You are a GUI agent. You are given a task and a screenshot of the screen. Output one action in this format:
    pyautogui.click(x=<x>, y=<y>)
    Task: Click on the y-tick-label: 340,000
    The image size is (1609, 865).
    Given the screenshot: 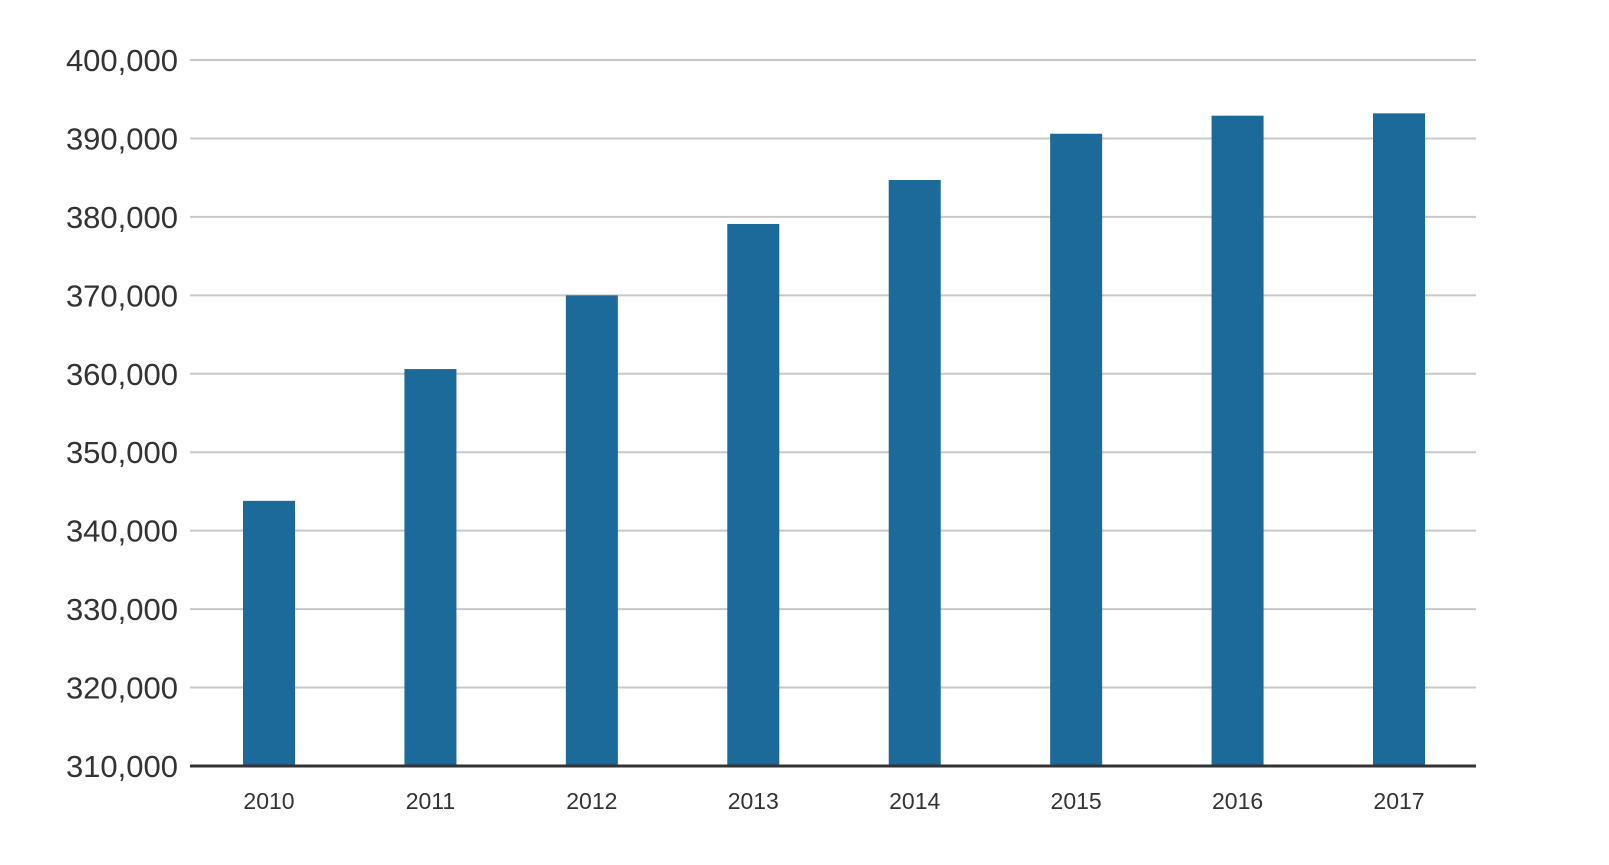 What is the action you would take?
    pyautogui.click(x=122, y=531)
    